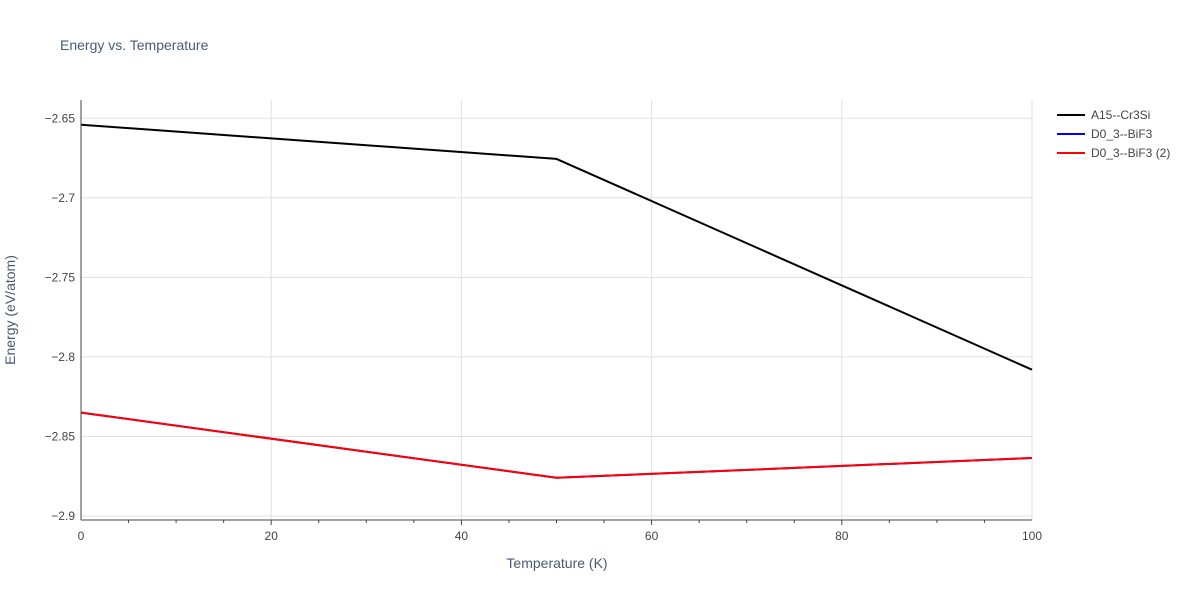 The height and width of the screenshot is (605, 1200). What do you see at coordinates (272, 536) in the screenshot?
I see `x-tick-label: 20` at bounding box center [272, 536].